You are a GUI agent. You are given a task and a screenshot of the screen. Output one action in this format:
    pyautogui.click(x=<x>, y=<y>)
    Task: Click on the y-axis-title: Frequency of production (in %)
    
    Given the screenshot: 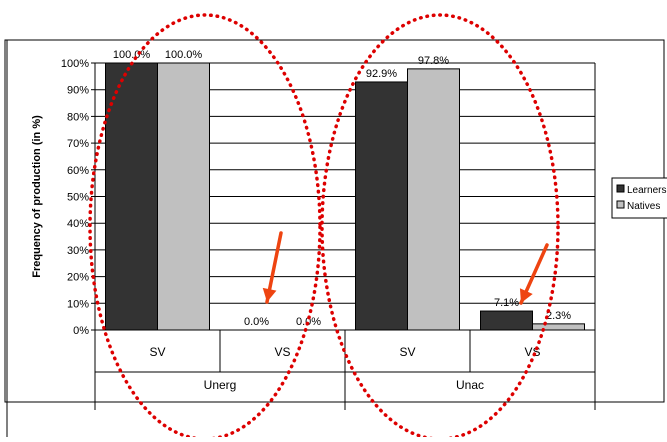 What is the action you would take?
    pyautogui.click(x=37, y=196)
    